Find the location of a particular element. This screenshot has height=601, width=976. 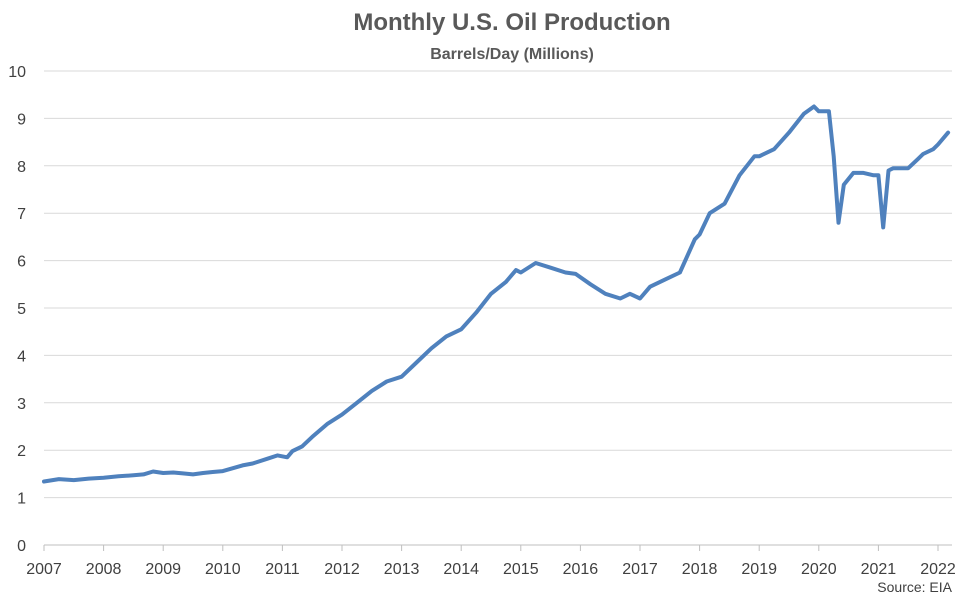

x-tick-label: 2013 is located at coordinates (402, 569).